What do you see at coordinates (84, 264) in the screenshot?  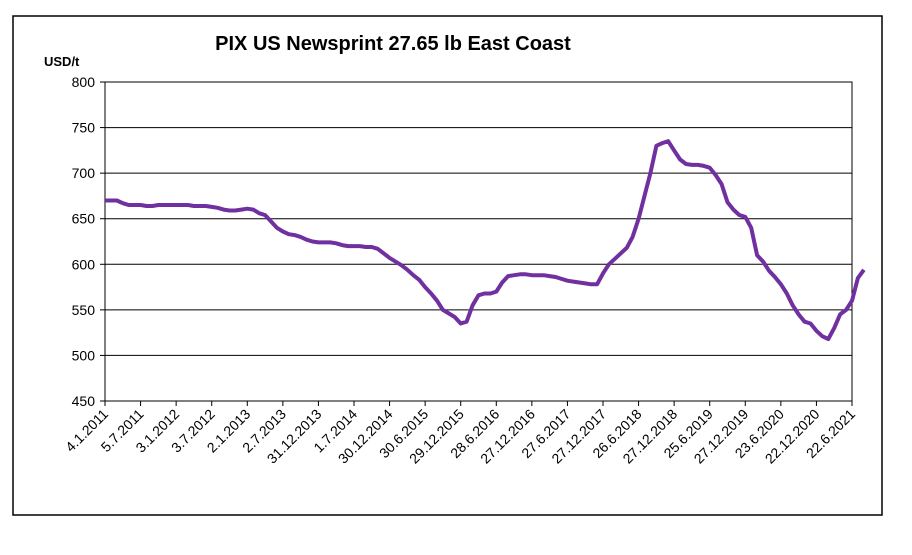 I see `y-tick-label: 600` at bounding box center [84, 264].